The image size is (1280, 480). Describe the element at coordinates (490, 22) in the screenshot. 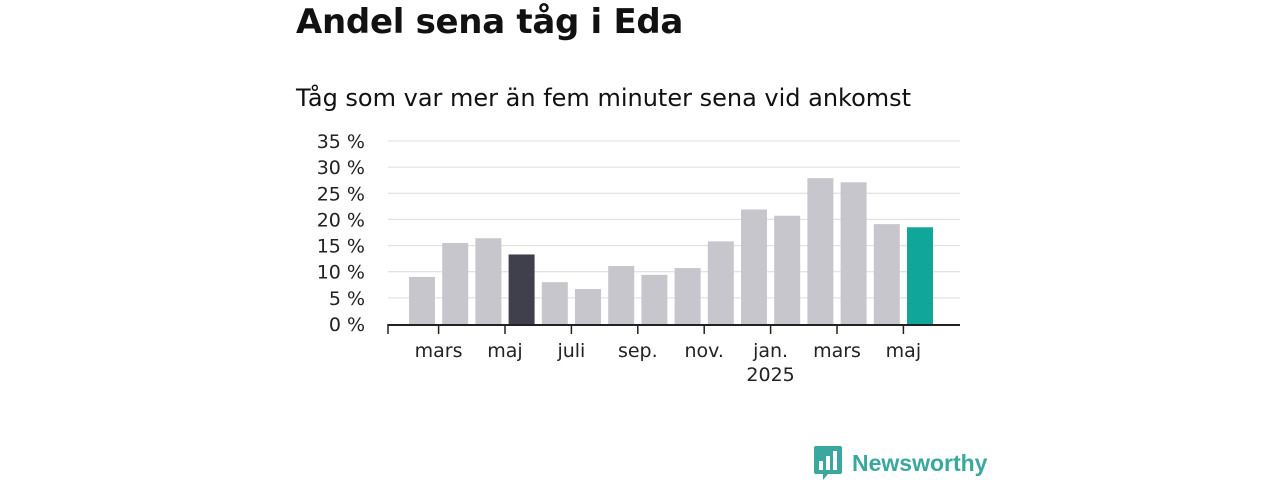

I see `chart-title: Andel sena tåg i Eda` at that location.